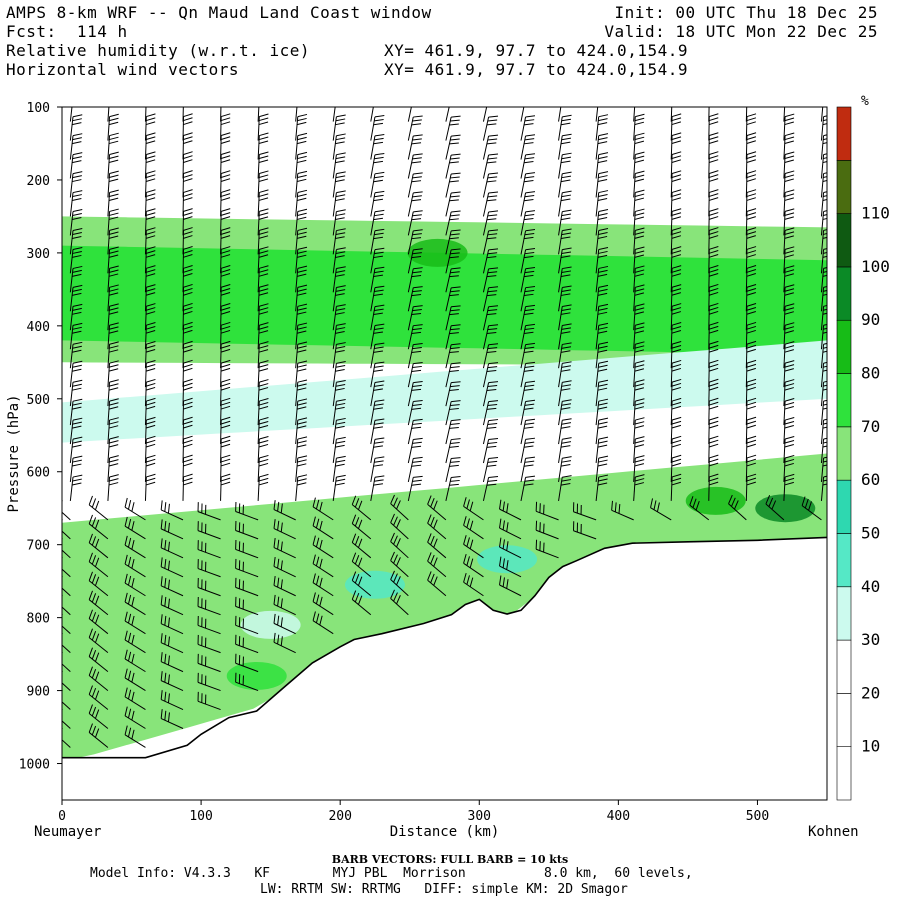  What do you see at coordinates (38, 181) in the screenshot?
I see `y-tick-label: 200` at bounding box center [38, 181].